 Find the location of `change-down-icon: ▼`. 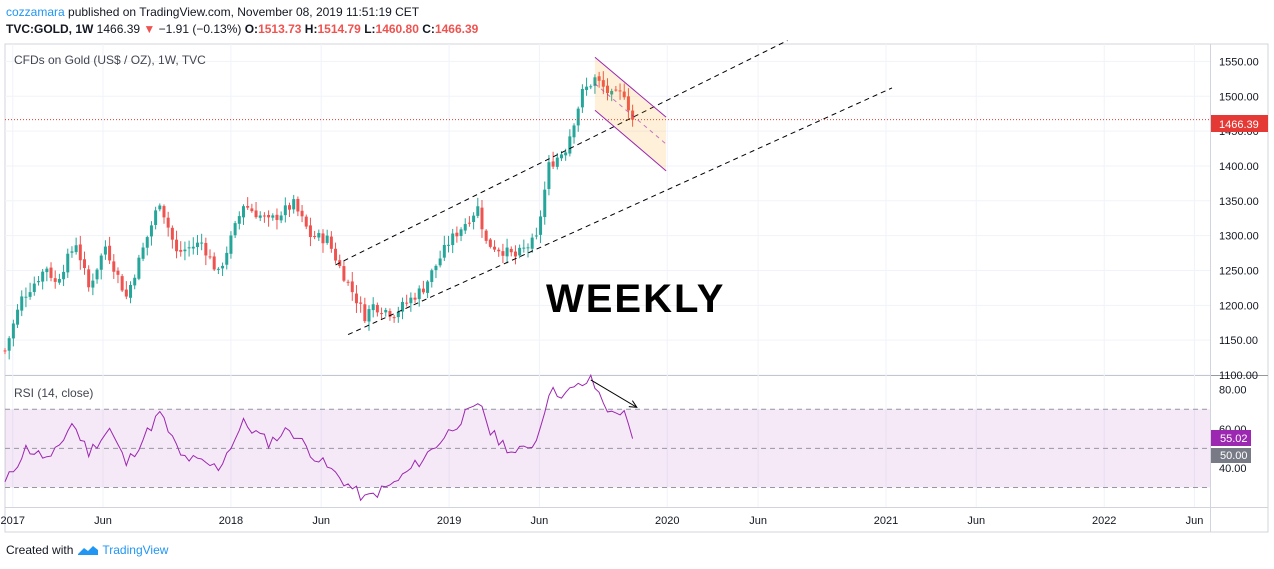

change-down-icon: ▼ is located at coordinates (149, 29).